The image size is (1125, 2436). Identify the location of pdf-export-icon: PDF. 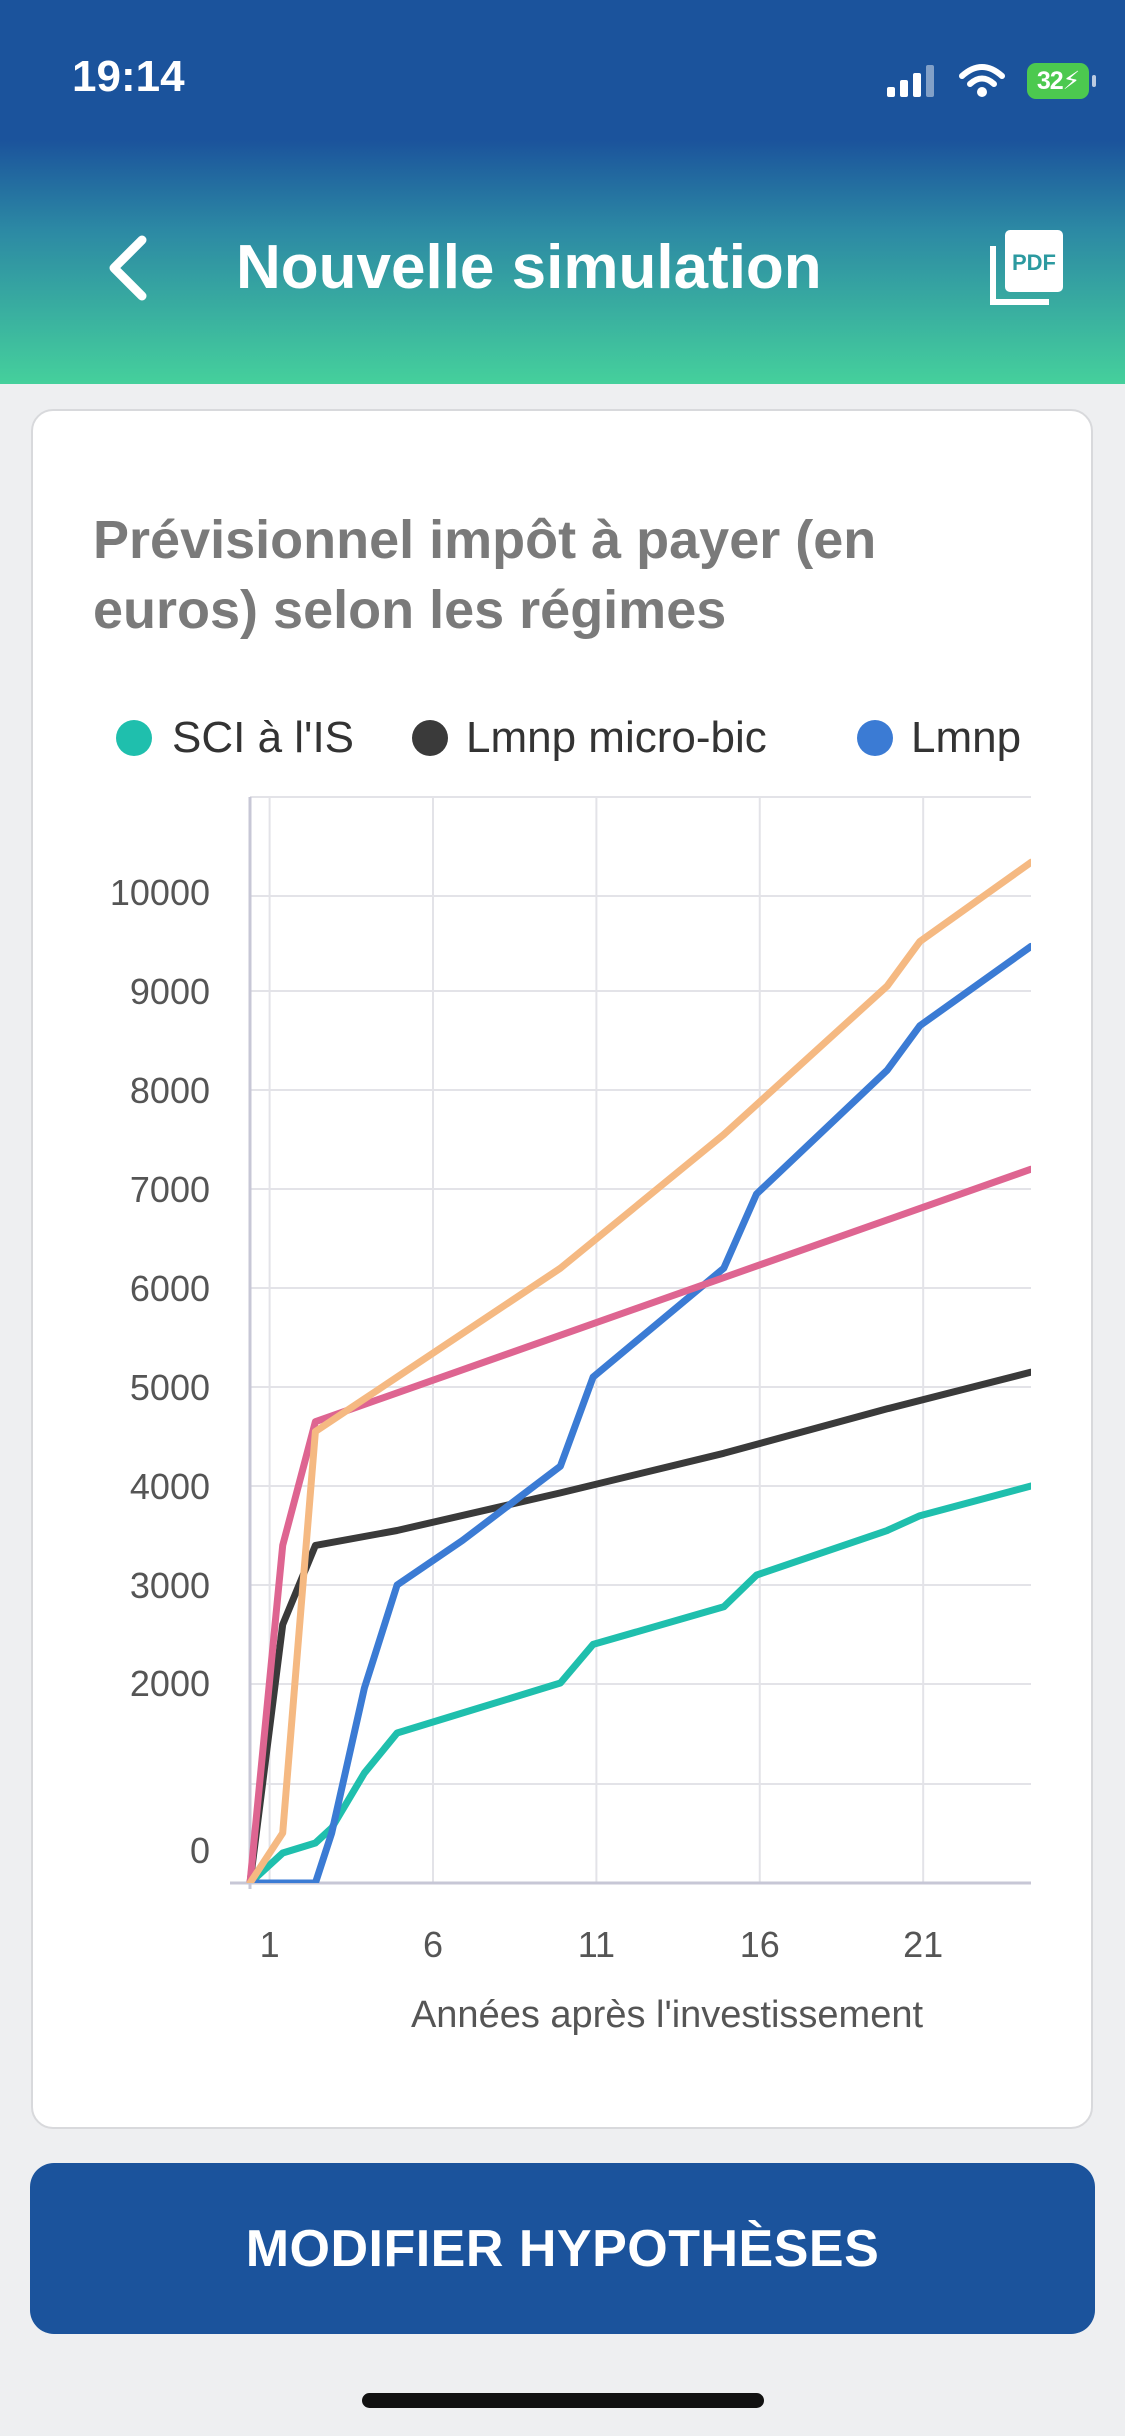
(1026, 267).